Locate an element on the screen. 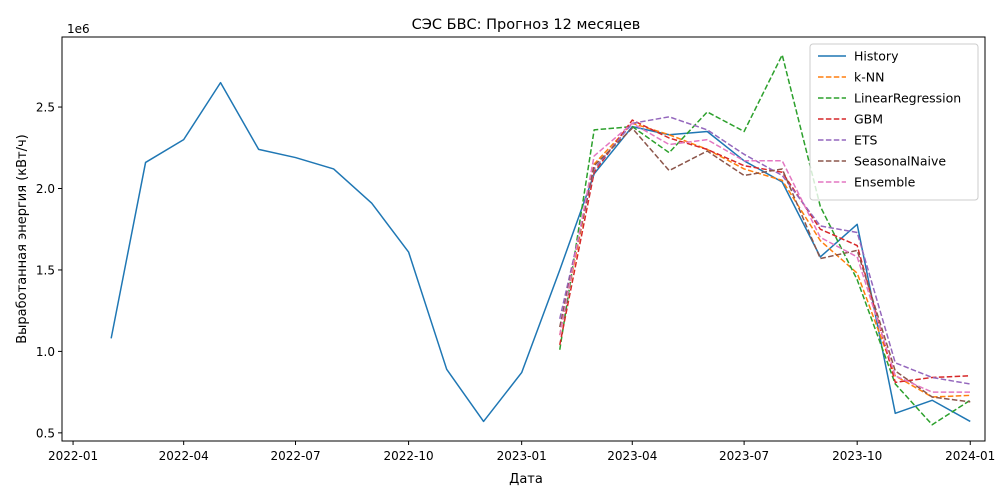 The height and width of the screenshot is (500, 1000). y-offset-label: 1e6 is located at coordinates (78, 29).